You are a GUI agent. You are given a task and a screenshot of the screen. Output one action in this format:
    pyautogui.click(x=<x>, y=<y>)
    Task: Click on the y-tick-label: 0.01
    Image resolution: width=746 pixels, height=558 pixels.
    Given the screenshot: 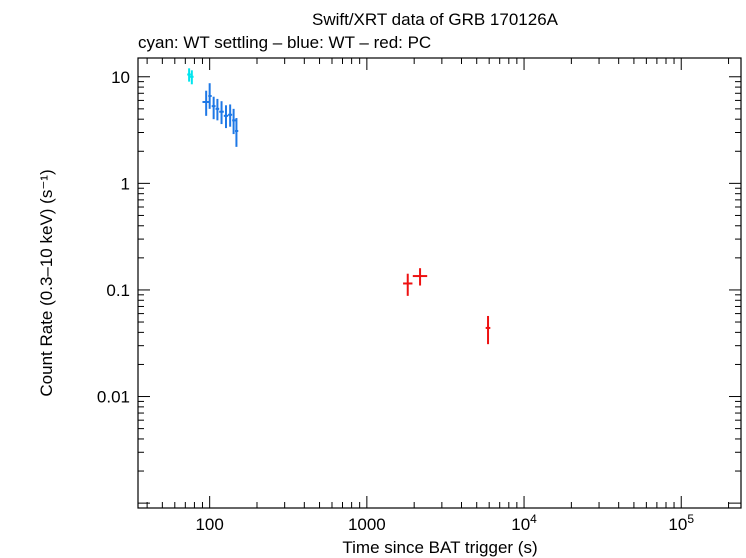 What is the action you would take?
    pyautogui.click(x=113, y=397)
    